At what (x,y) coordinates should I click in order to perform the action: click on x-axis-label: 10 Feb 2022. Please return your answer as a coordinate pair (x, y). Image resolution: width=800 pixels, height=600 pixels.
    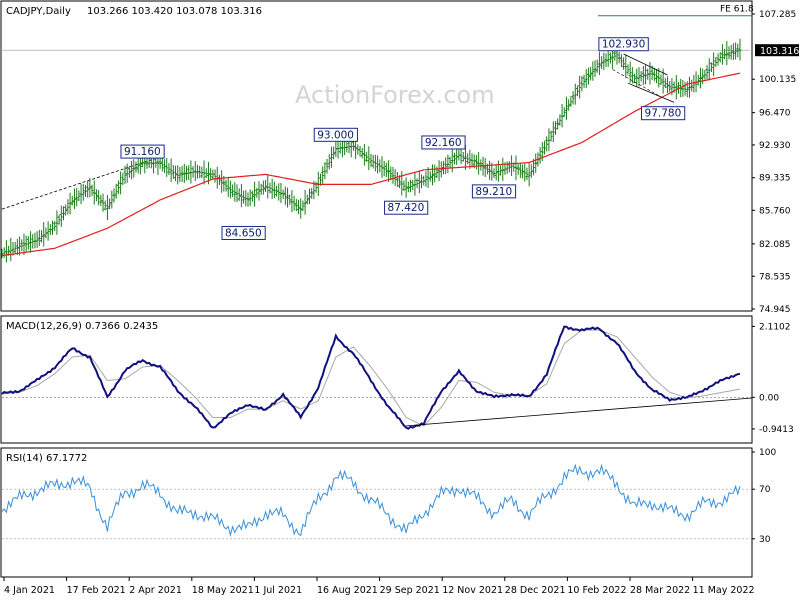
    Looking at the image, I should click on (596, 590).